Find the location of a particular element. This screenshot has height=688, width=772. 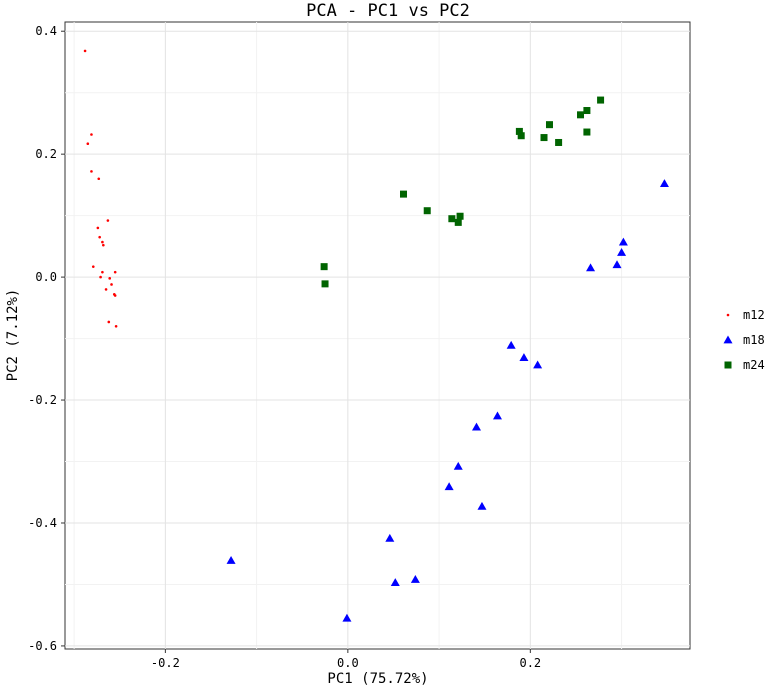

x-tick-label: -0.2 is located at coordinates (165, 663).